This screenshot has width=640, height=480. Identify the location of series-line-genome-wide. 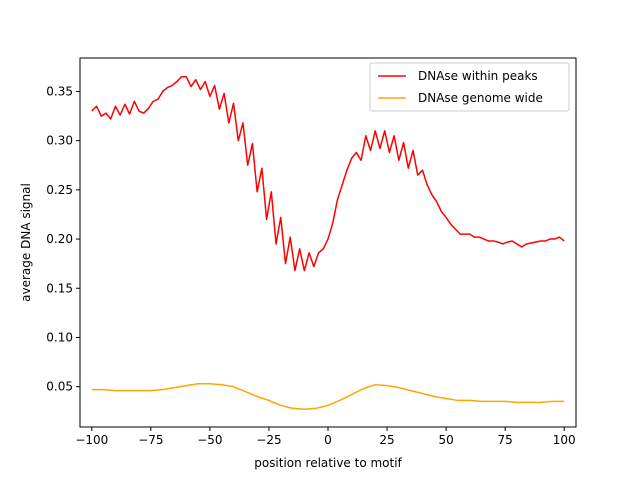
(328, 396).